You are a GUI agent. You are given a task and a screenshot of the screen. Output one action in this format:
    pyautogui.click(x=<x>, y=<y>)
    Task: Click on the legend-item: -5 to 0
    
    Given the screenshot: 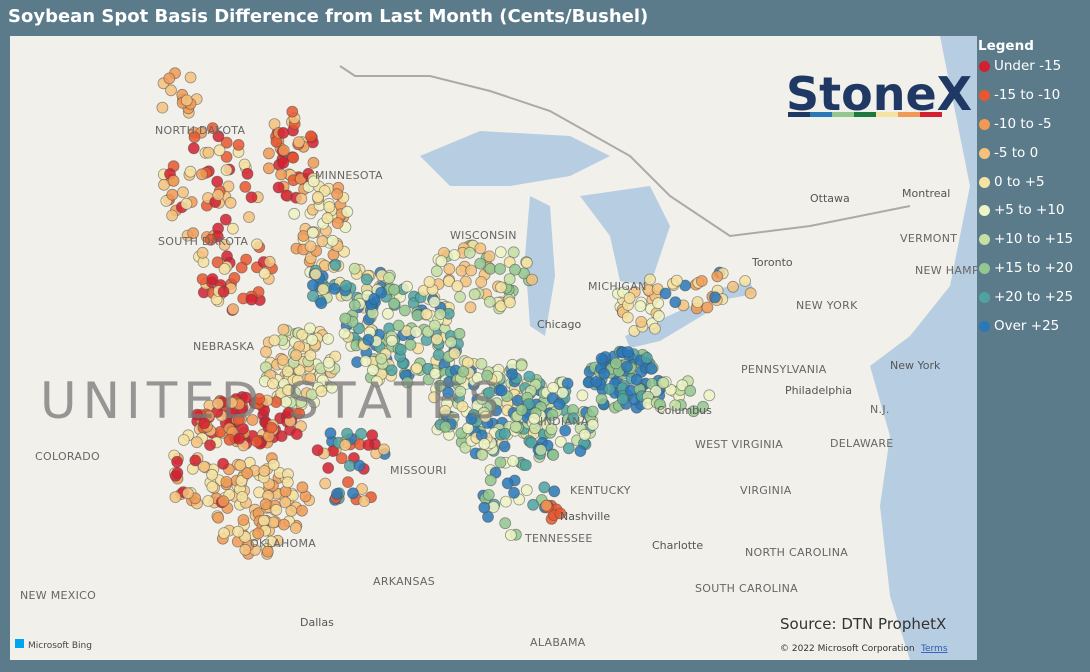 What is the action you would take?
    pyautogui.click(x=1025, y=159)
    